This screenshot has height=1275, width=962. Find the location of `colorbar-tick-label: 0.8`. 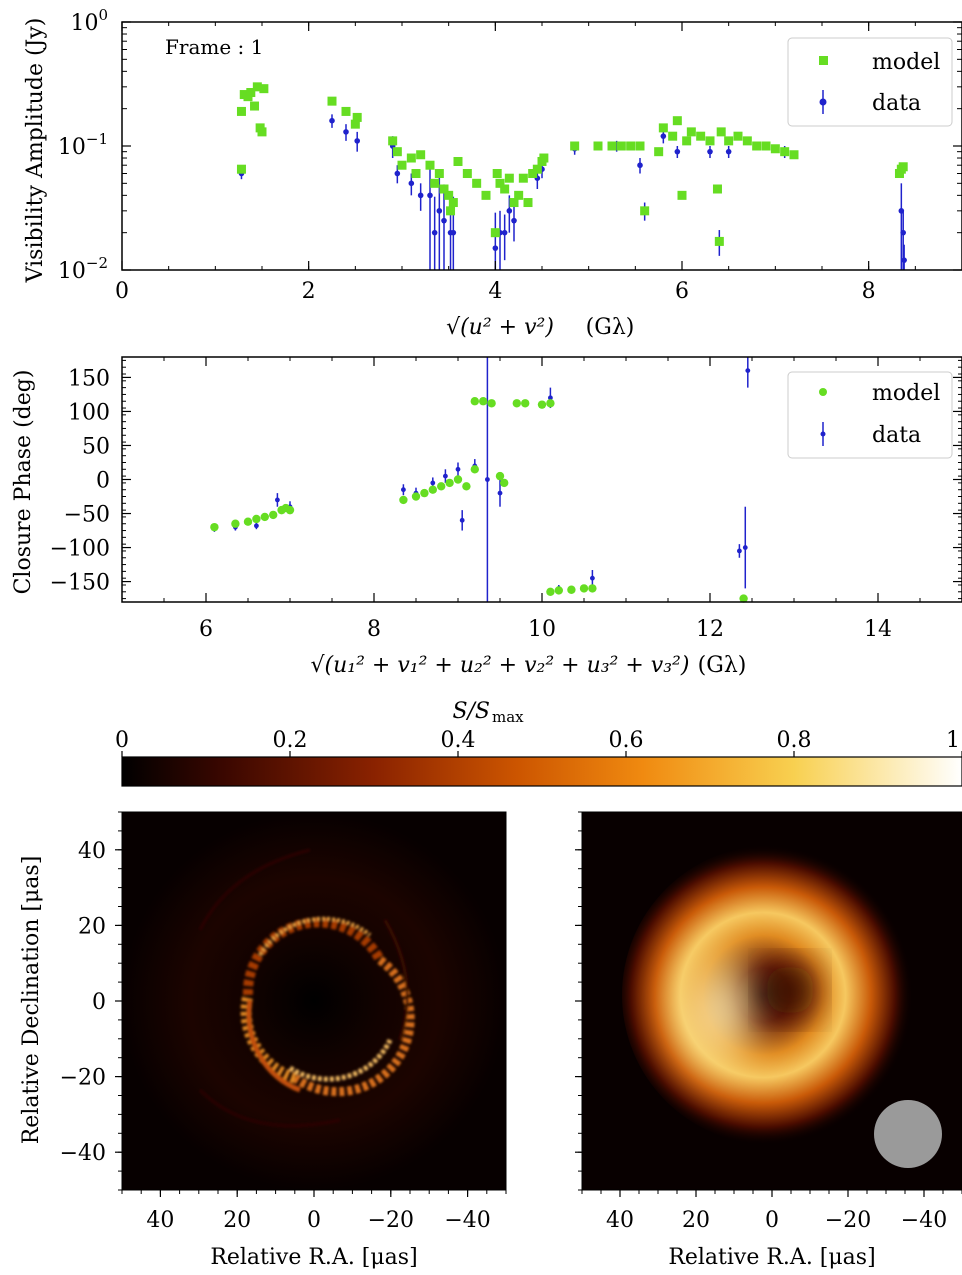

colorbar-tick-label: 0.8 is located at coordinates (794, 740).